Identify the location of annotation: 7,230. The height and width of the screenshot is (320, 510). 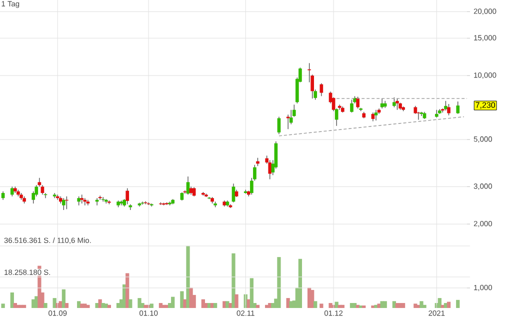
(486, 105).